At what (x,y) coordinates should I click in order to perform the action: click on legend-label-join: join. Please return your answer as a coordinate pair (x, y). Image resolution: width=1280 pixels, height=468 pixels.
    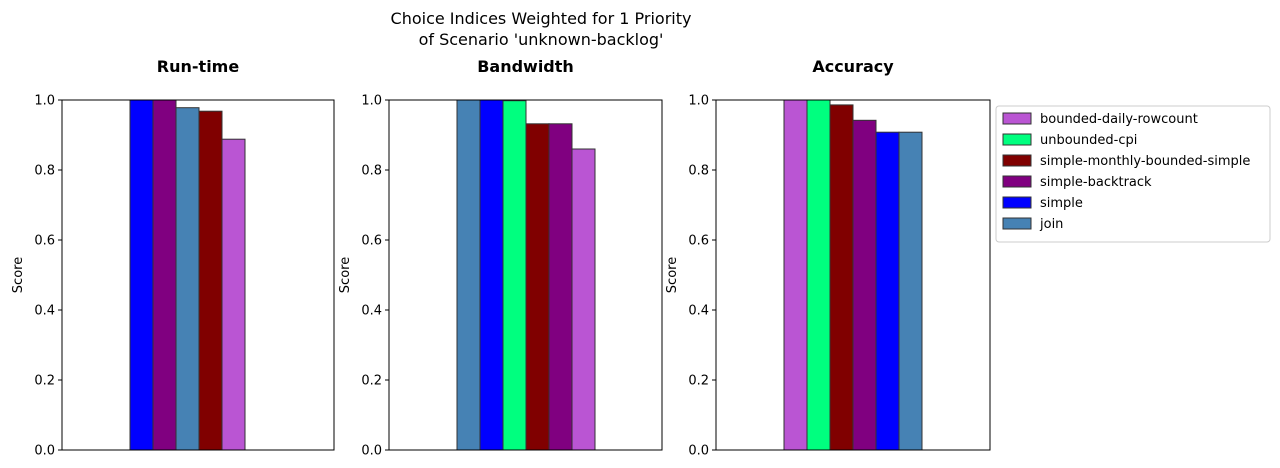
    Looking at the image, I should click on (1051, 224).